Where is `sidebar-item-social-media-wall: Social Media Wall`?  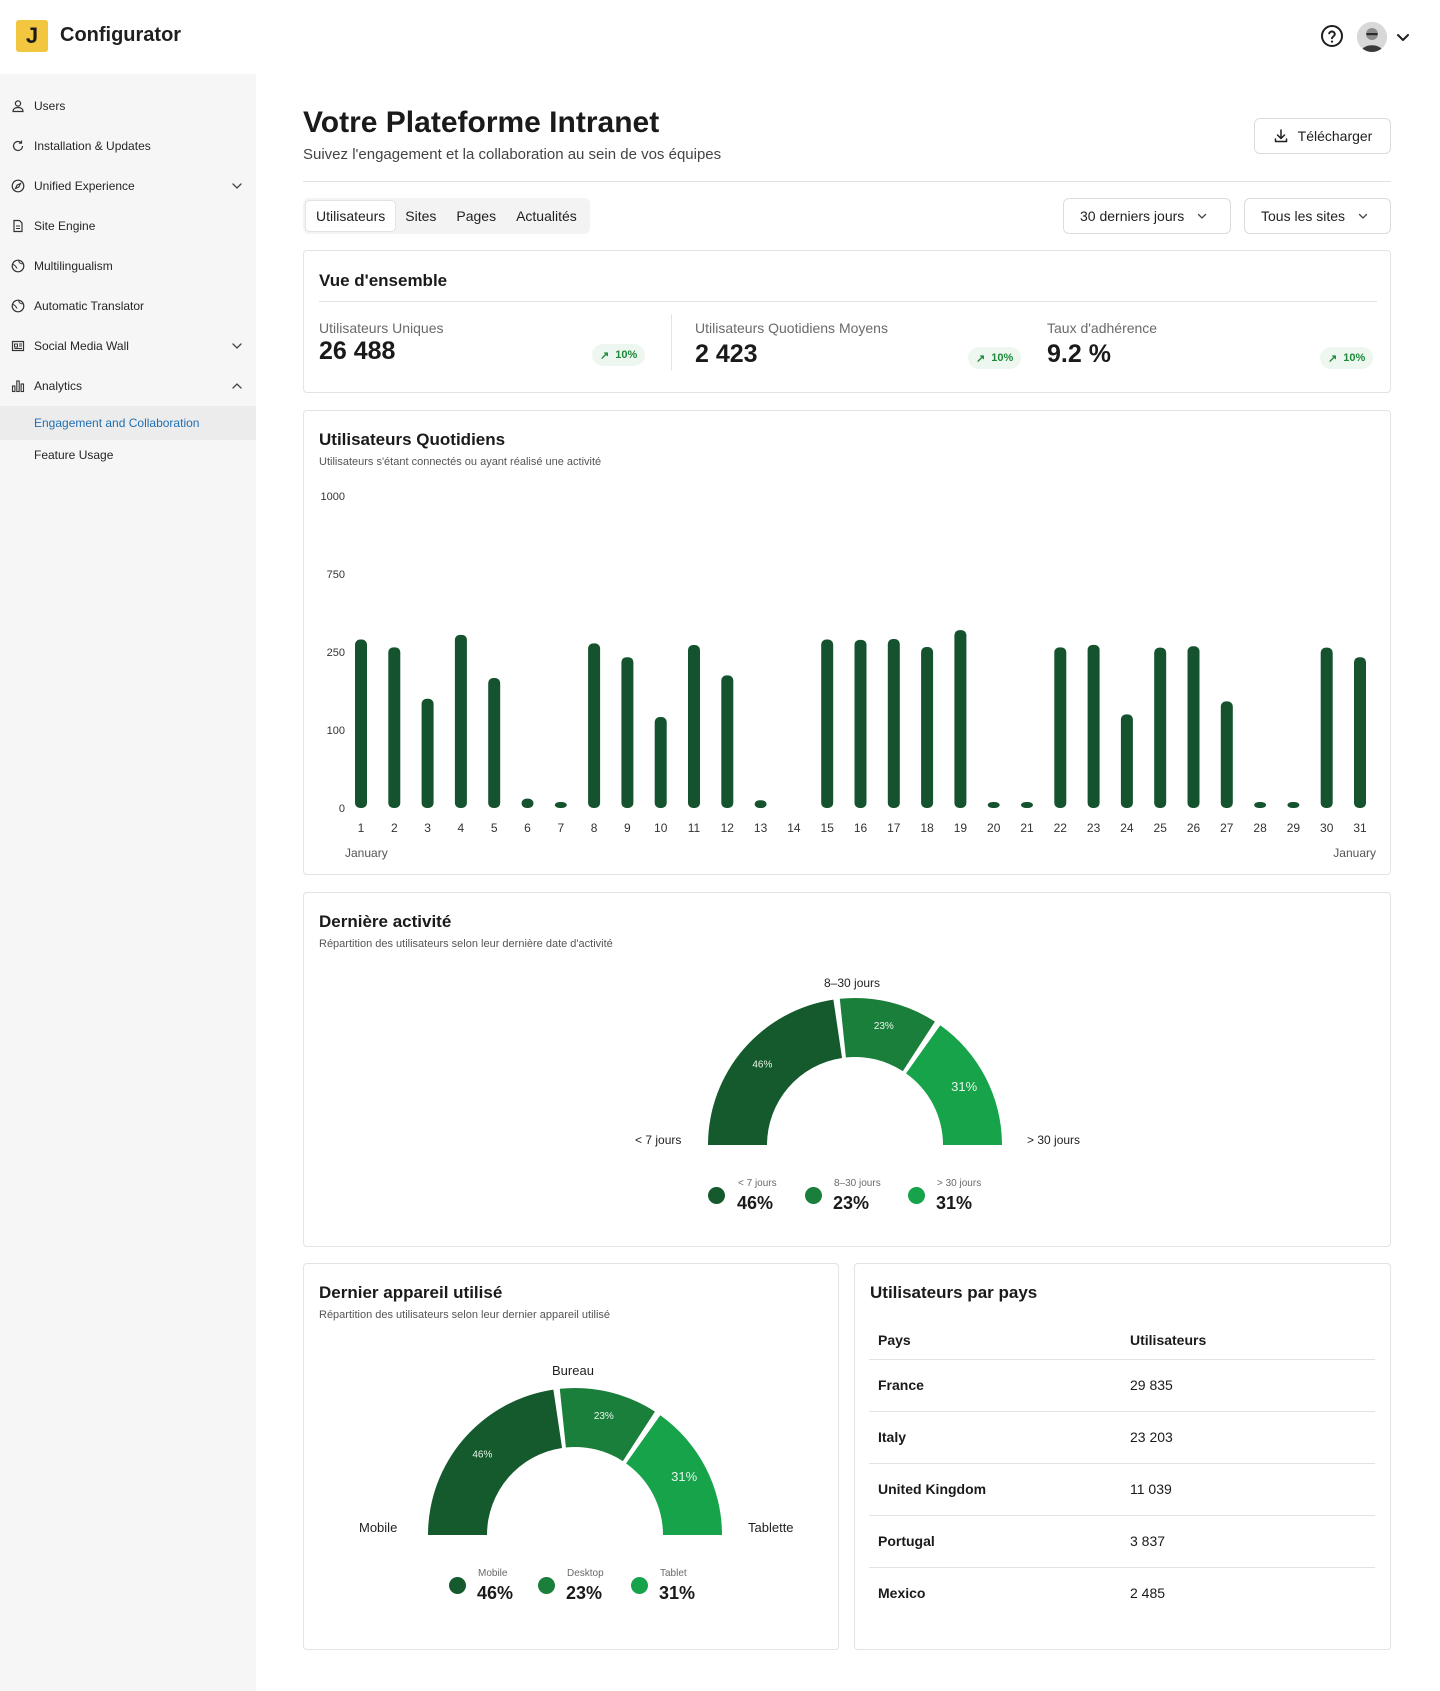 sidebar-item-social-media-wall: Social Media Wall is located at coordinates (128, 346).